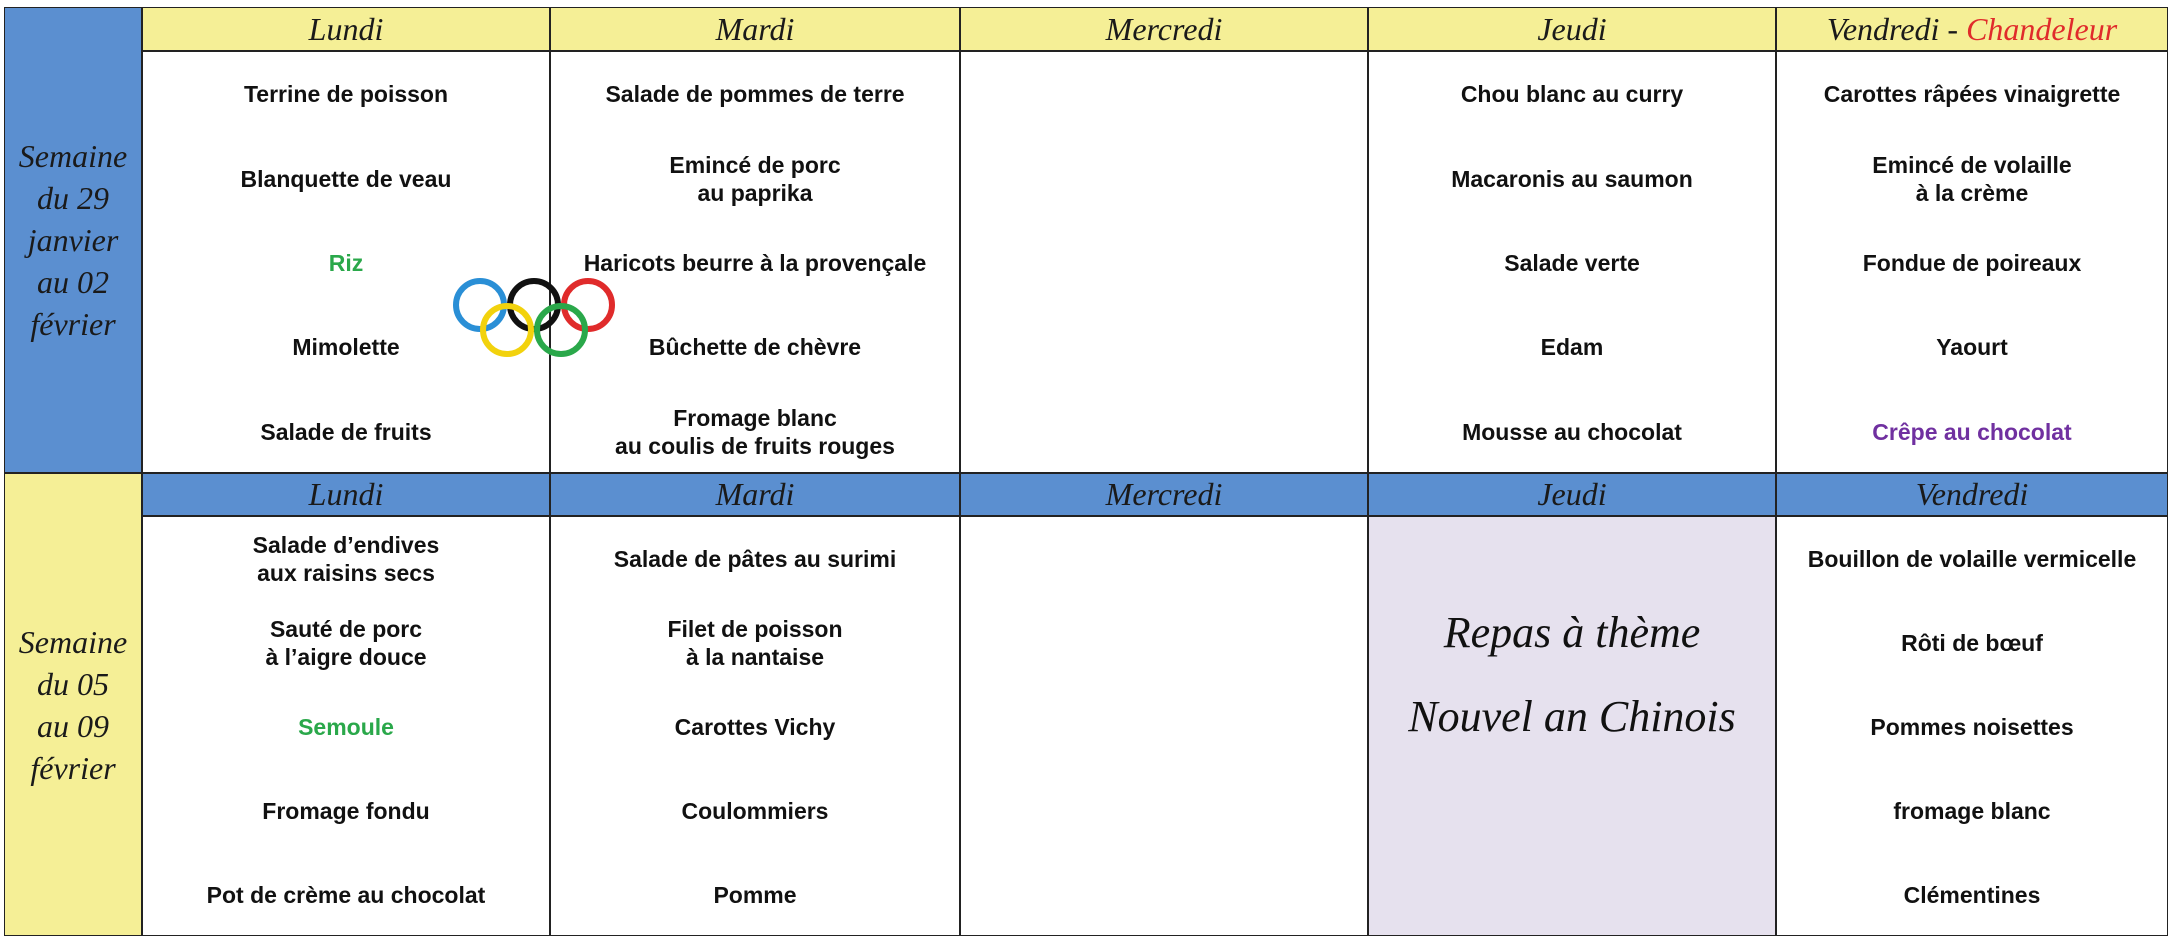 This screenshot has height=936, width=2168. What do you see at coordinates (755, 178) in the screenshot?
I see `menu-item: Emincé de porc au paprika` at bounding box center [755, 178].